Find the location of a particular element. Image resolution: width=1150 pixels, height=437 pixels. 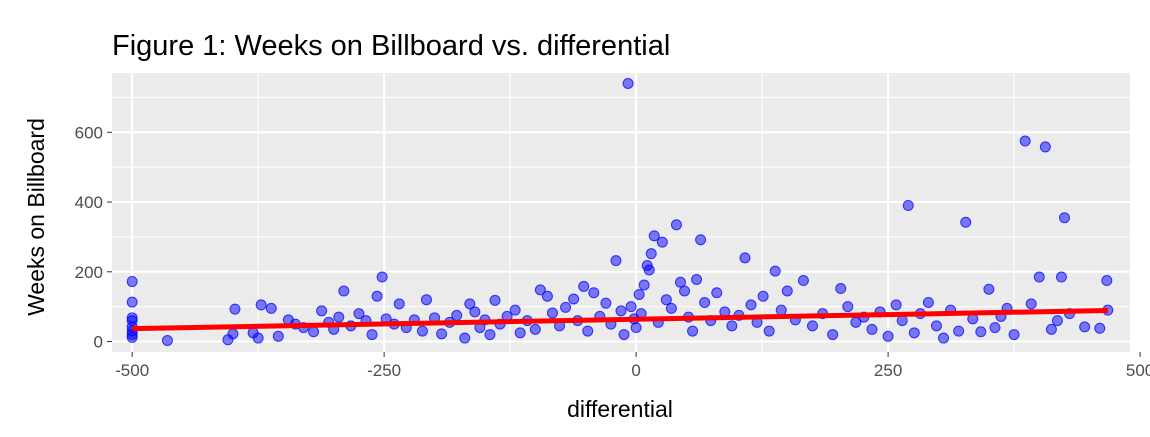

y-axis-ticks: 0 200 400 600 is located at coordinates (93, 237).